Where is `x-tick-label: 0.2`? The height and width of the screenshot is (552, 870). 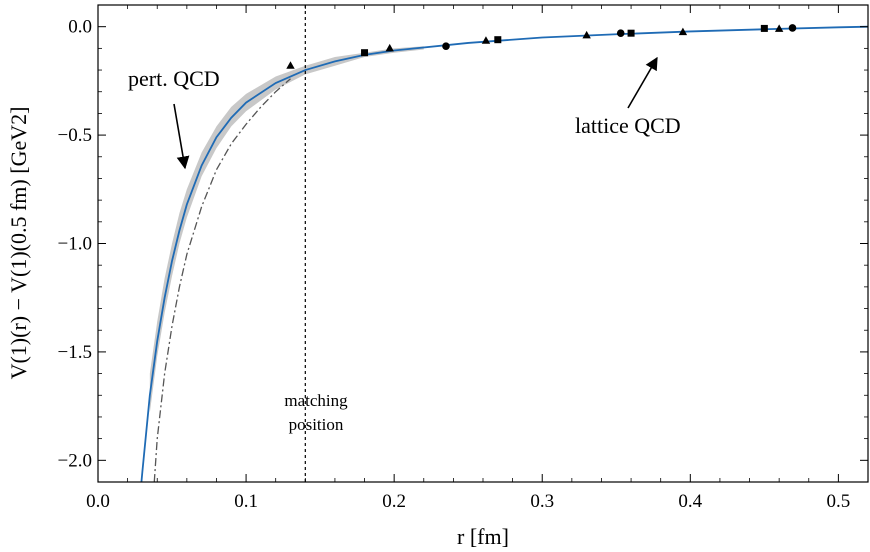
x-tick-label: 0.2 is located at coordinates (394, 501).